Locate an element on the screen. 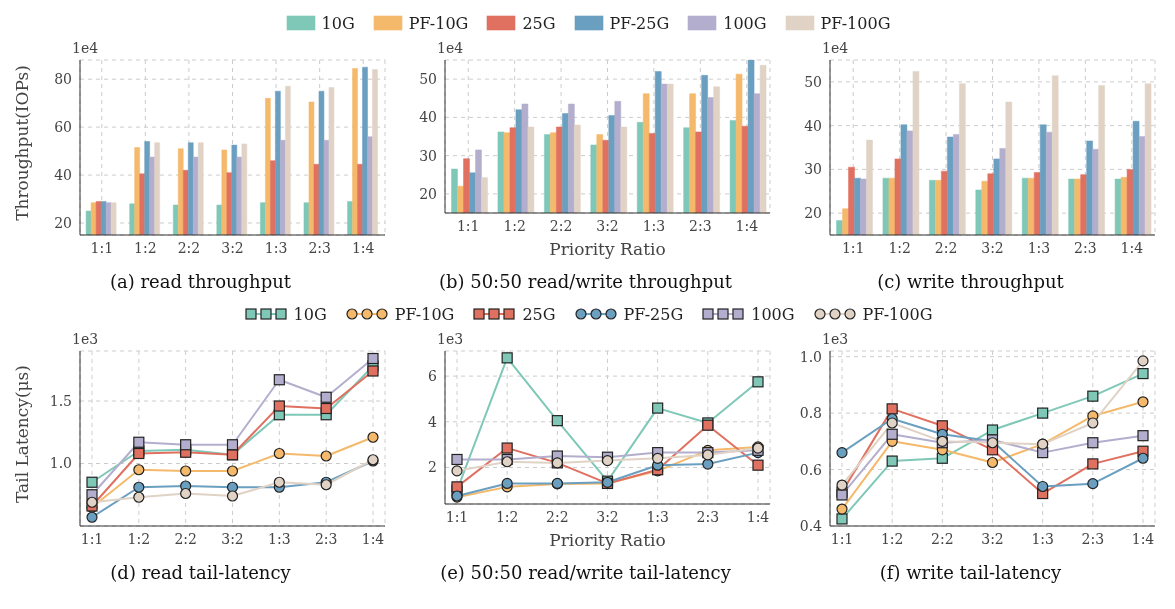 Image resolution: width=1175 pixels, height=609 pixels. text: (a) read throughput is located at coordinates (200, 281).